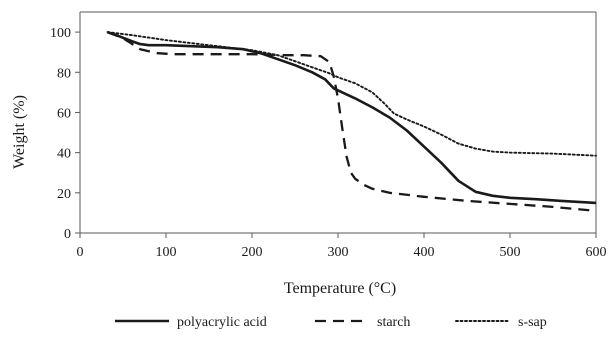 The width and height of the screenshot is (613, 340). I want to click on y-tick-label: 0, so click(67, 234).